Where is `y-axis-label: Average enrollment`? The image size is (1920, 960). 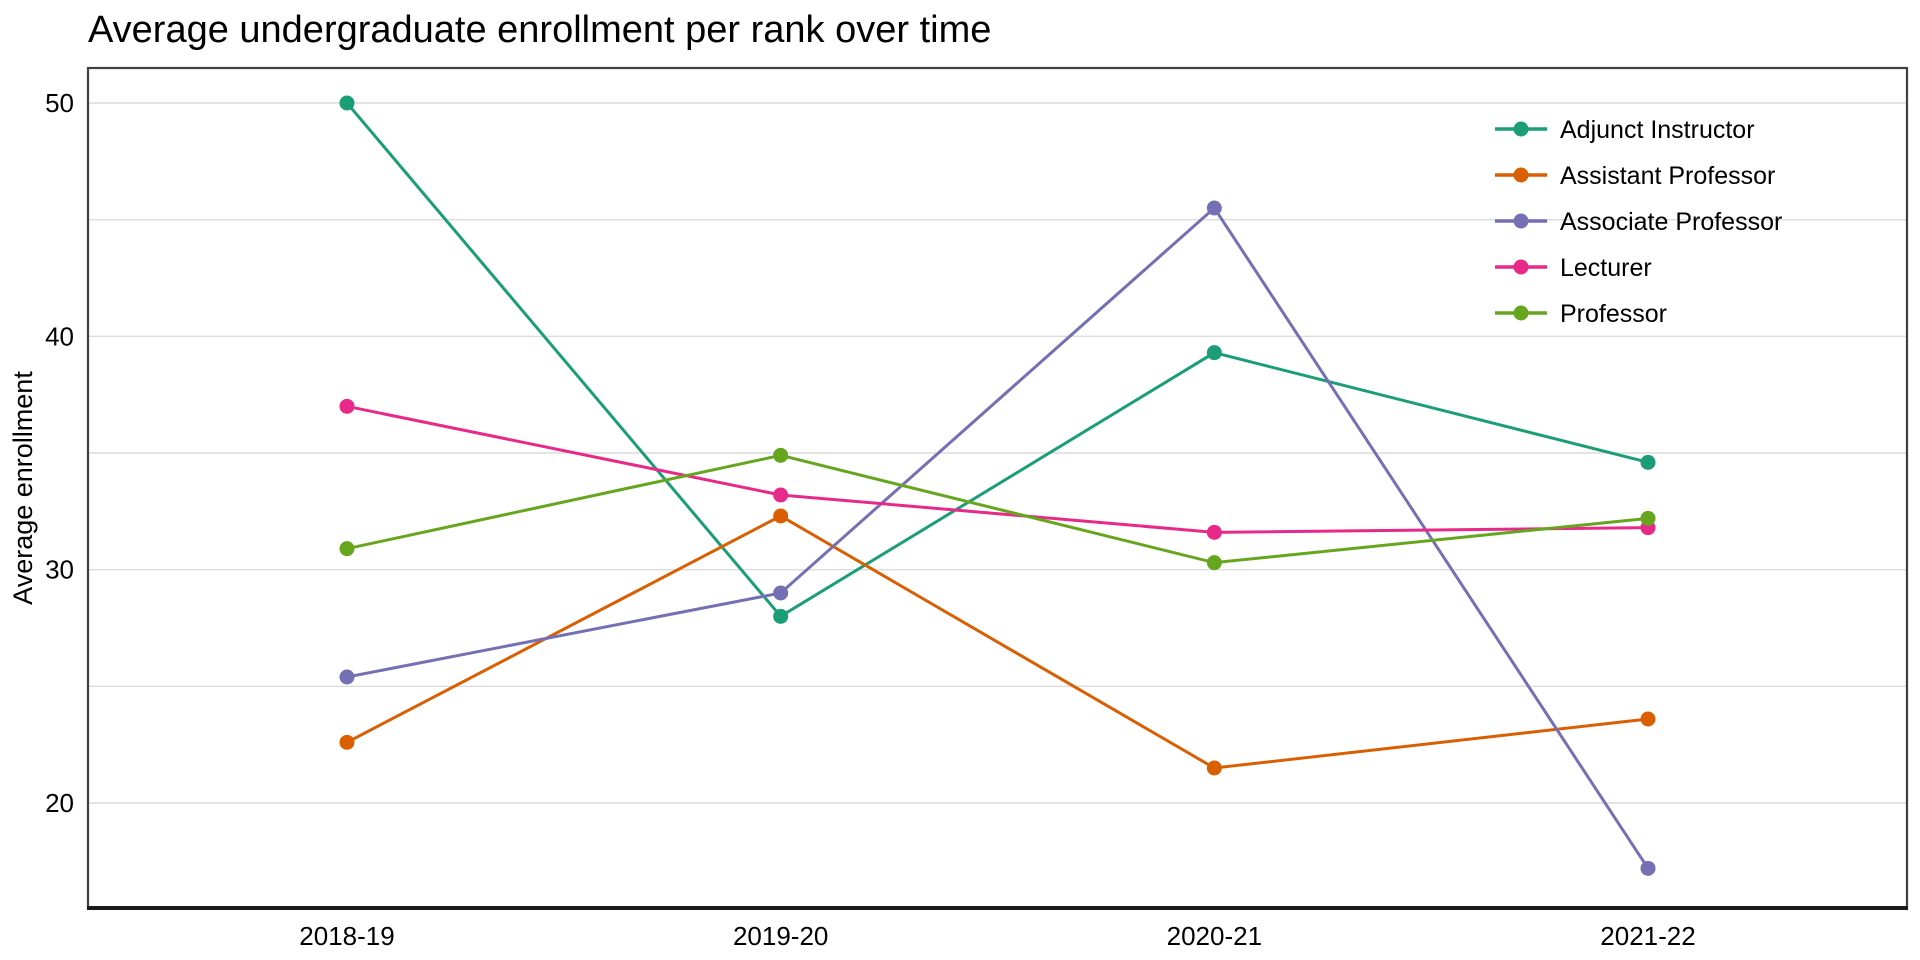
y-axis-label: Average enrollment is located at coordinates (23, 488).